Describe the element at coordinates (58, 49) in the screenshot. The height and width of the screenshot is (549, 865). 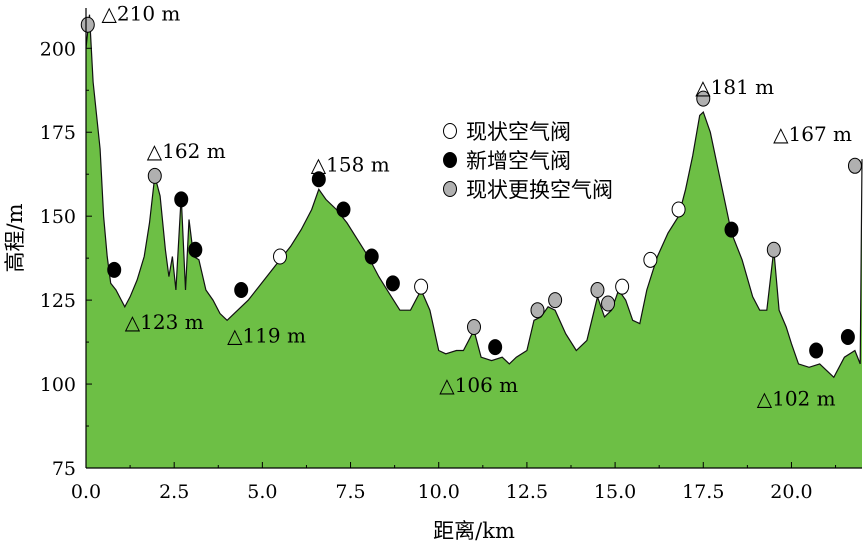
I see `y-tick-label: 200` at that location.